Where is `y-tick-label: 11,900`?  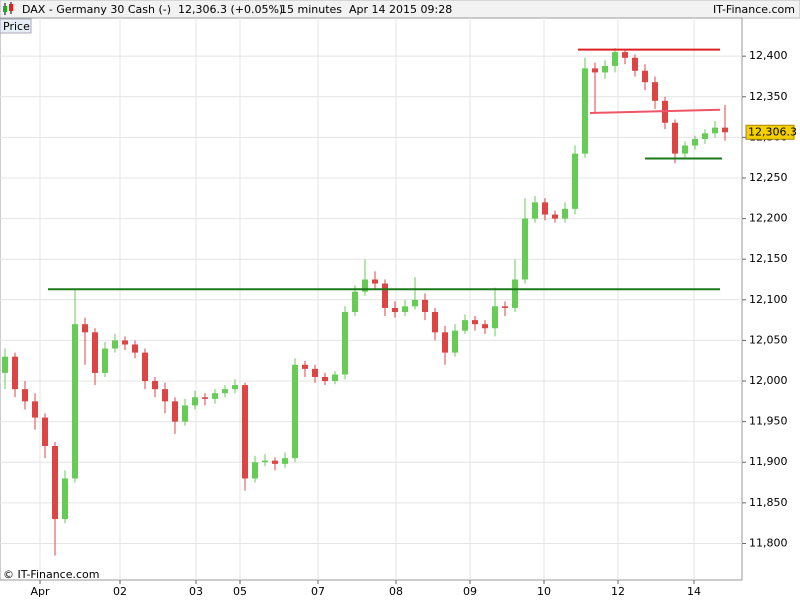 y-tick-label: 11,900 is located at coordinates (768, 461).